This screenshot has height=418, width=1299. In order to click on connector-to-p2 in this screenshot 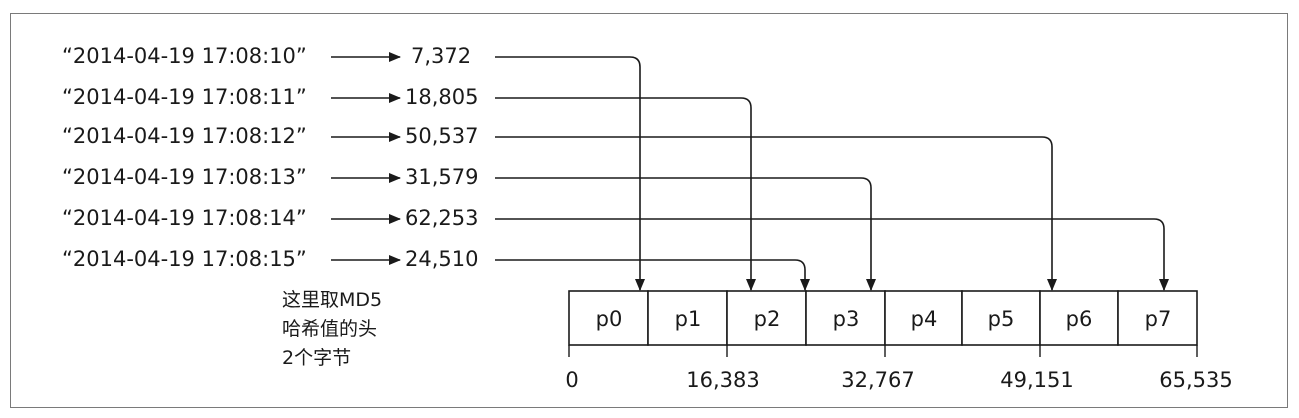, I will do `click(625, 194)`.